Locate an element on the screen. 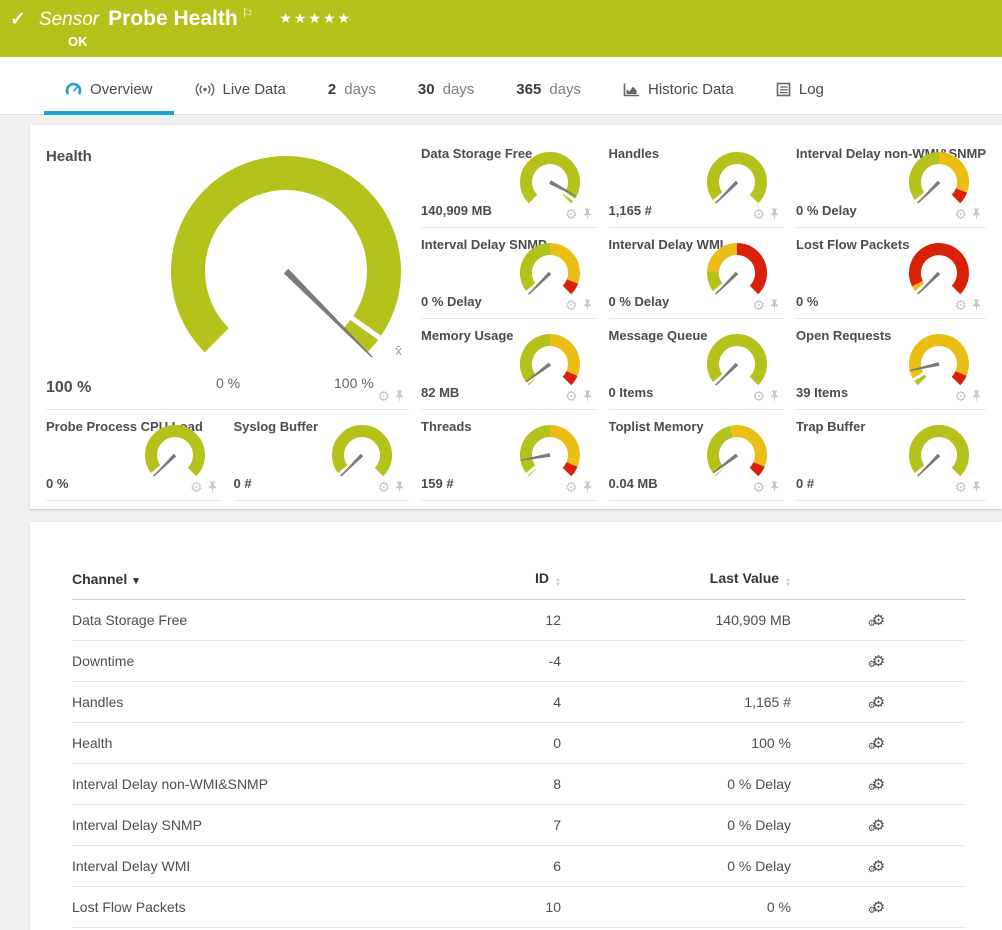 This screenshot has height=930, width=1002. tab-label: Overview is located at coordinates (121, 89).